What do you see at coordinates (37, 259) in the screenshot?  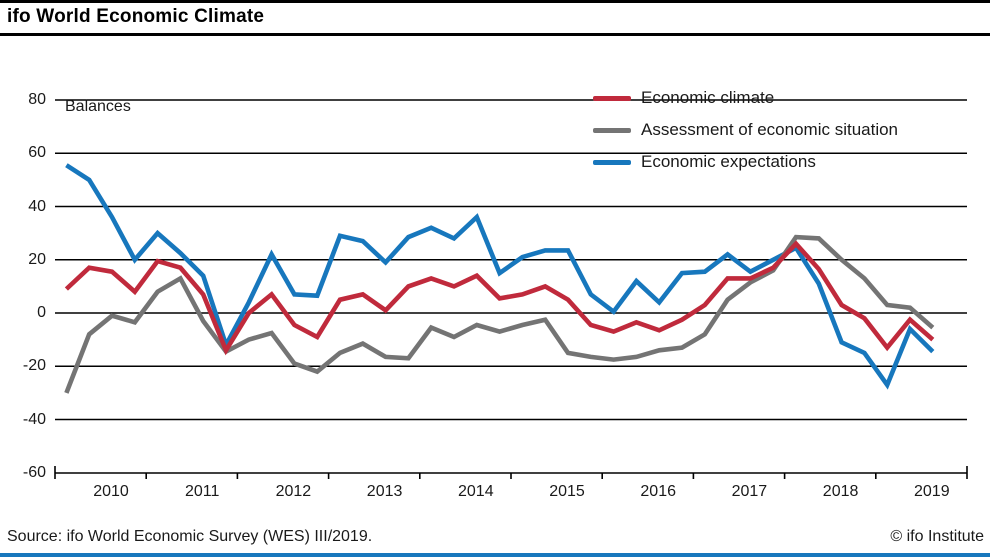 I see `y-axis-label-20: 20` at bounding box center [37, 259].